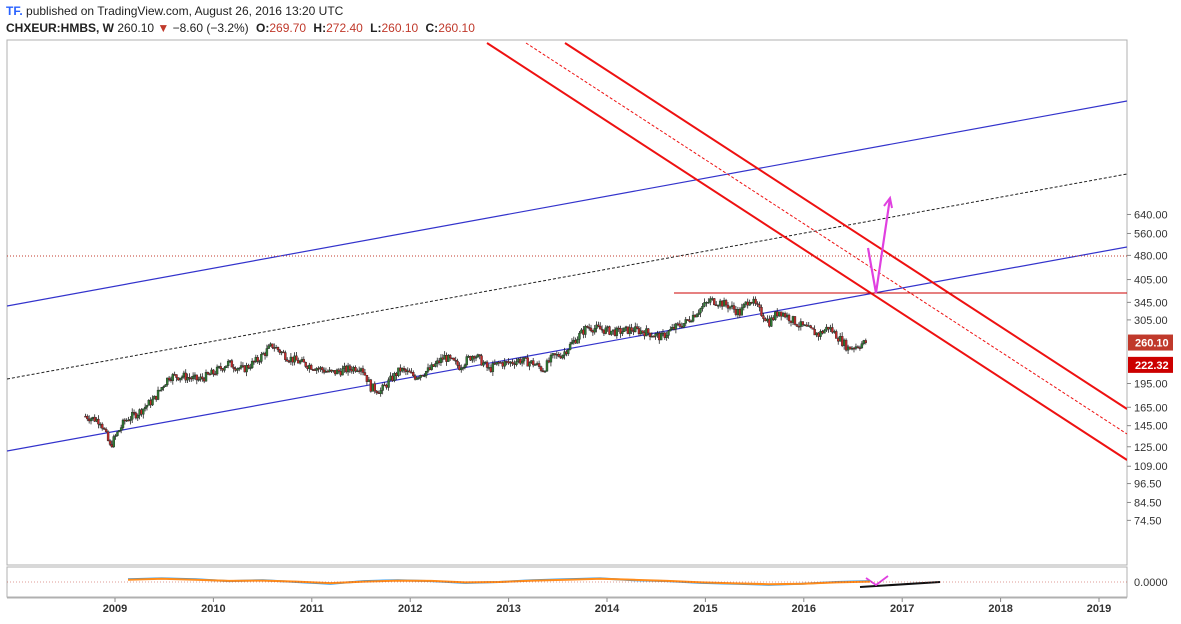  Describe the element at coordinates (1151, 215) in the screenshot. I see `y-tick-label: 640.00` at that location.